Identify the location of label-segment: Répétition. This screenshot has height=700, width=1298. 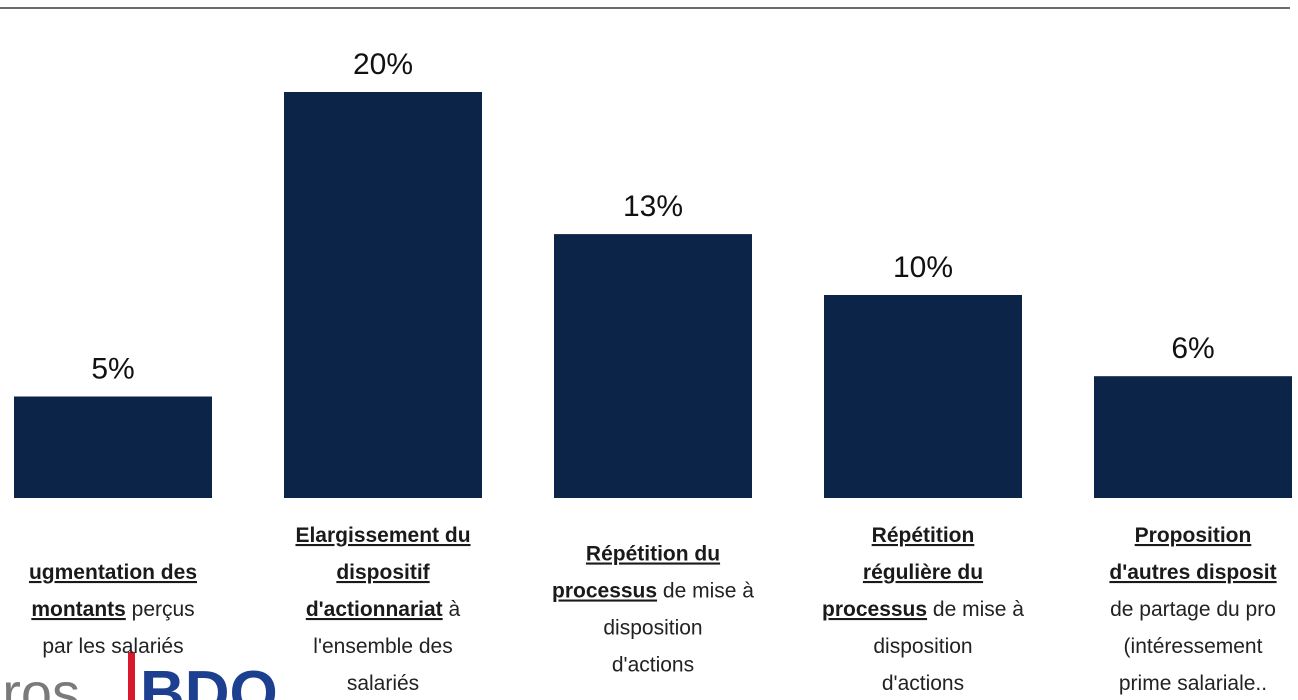
(923, 535).